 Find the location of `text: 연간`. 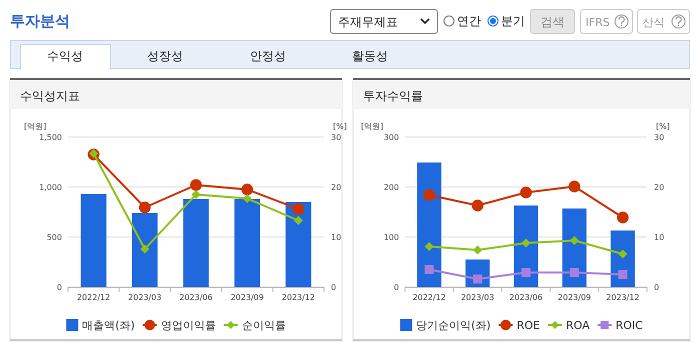

text: 연간 is located at coordinates (469, 21).